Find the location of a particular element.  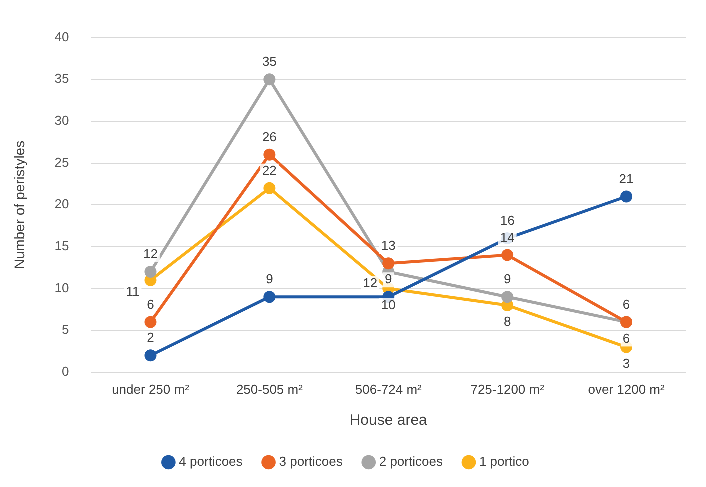

data-label: 16 is located at coordinates (507, 220).